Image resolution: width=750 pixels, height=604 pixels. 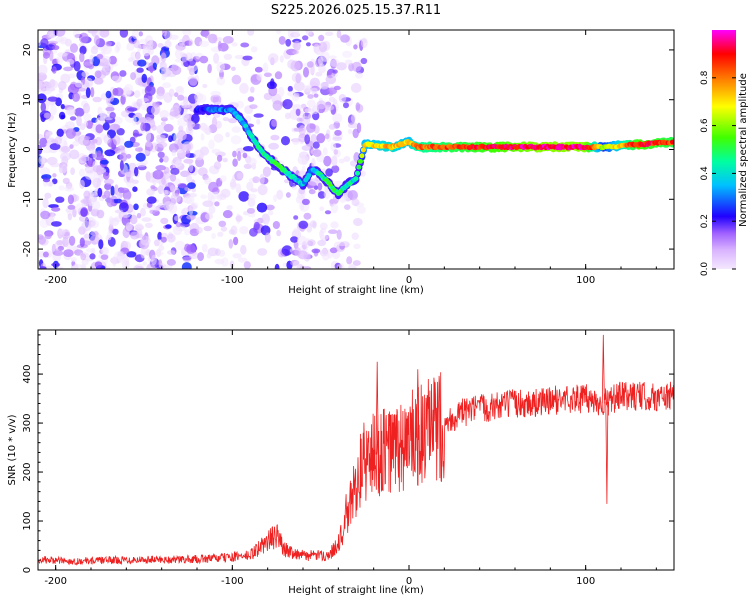 What do you see at coordinates (718, 173) in the screenshot?
I see `colorbar-ticks: 0.0 0.2 0.4 0.6 0.8` at bounding box center [718, 173].